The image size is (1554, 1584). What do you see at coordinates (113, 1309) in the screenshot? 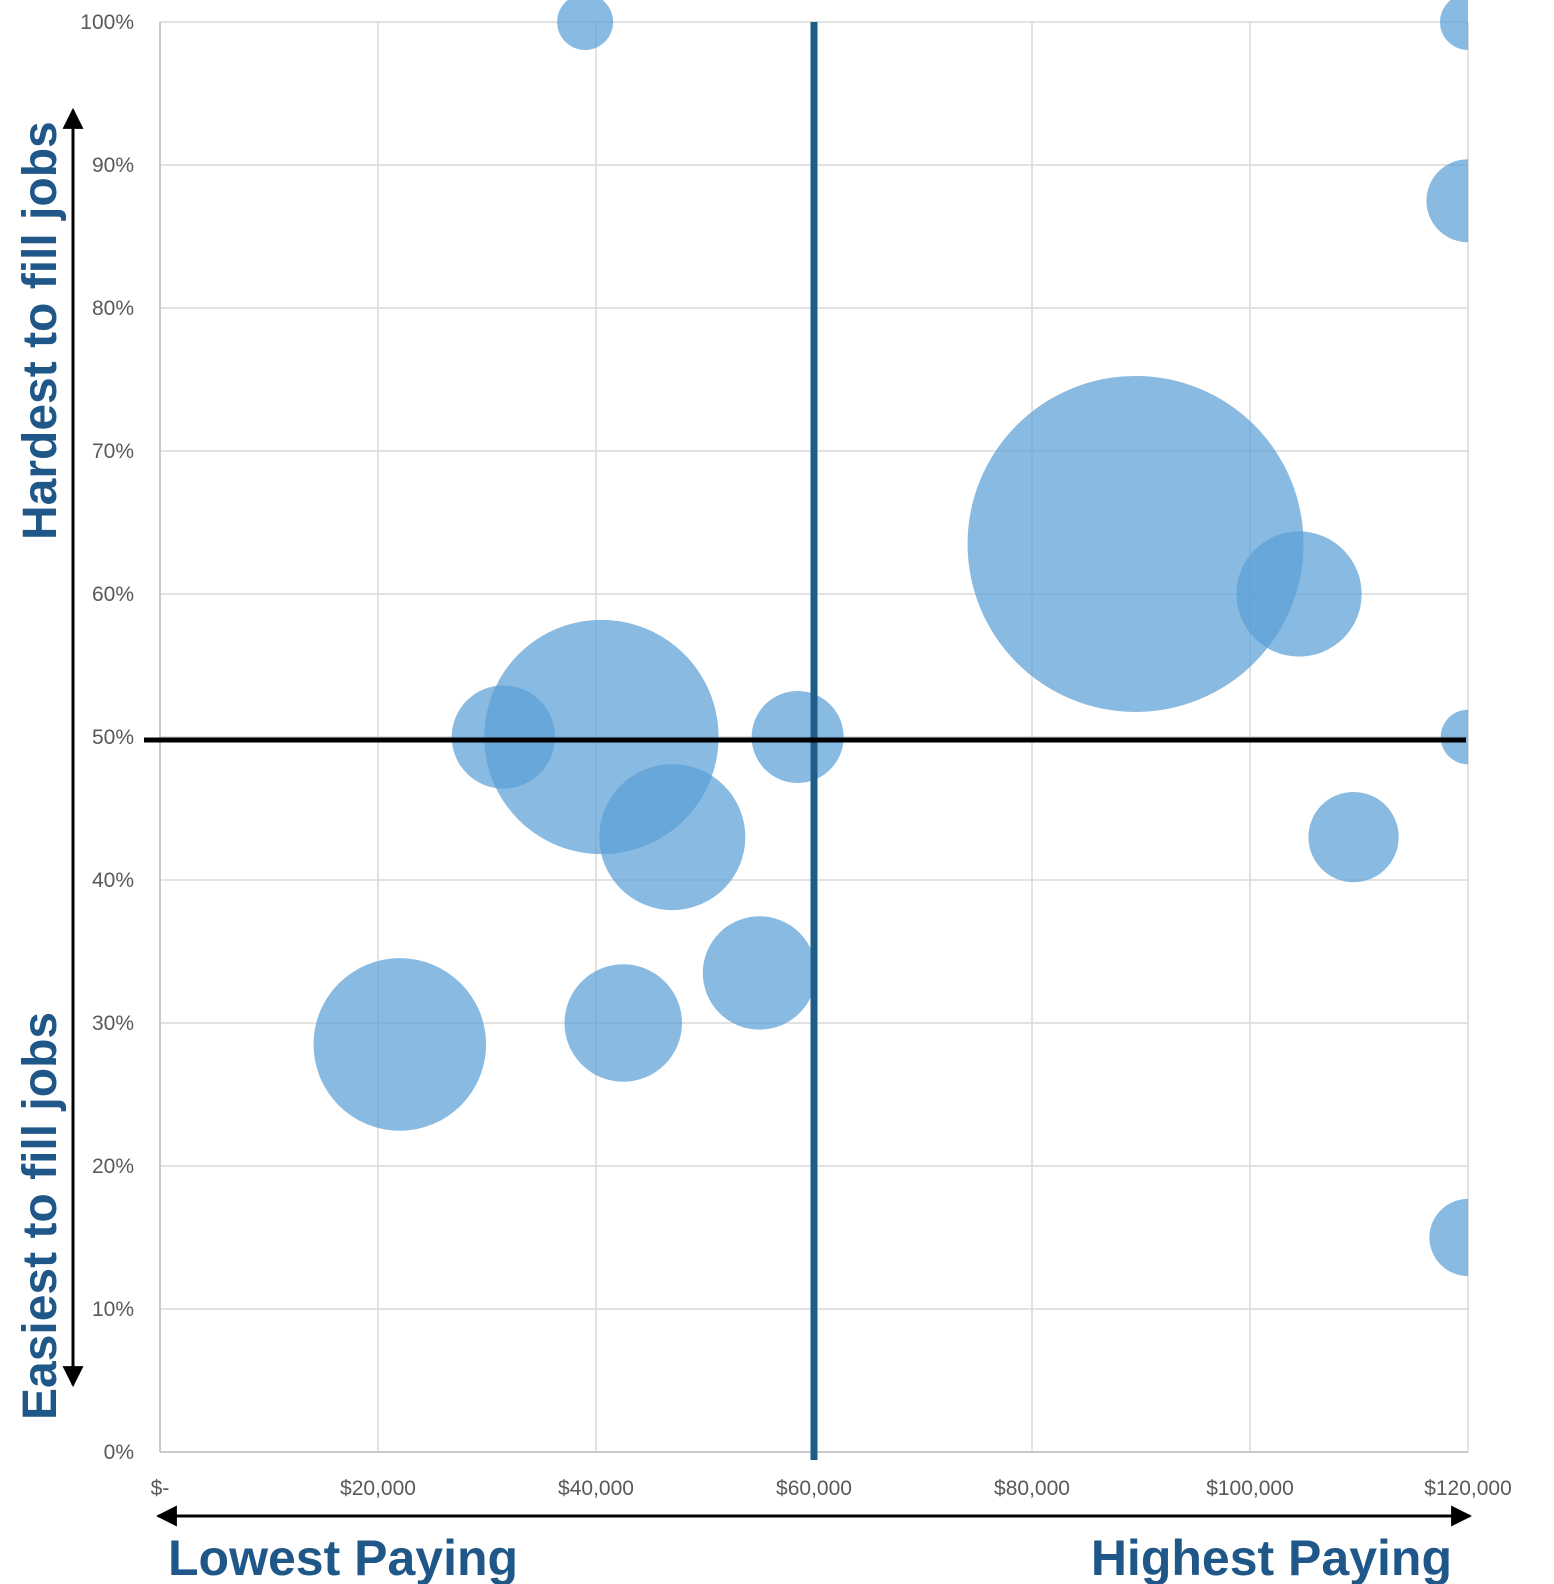
I see `y-tick-label: 10%` at bounding box center [113, 1309].